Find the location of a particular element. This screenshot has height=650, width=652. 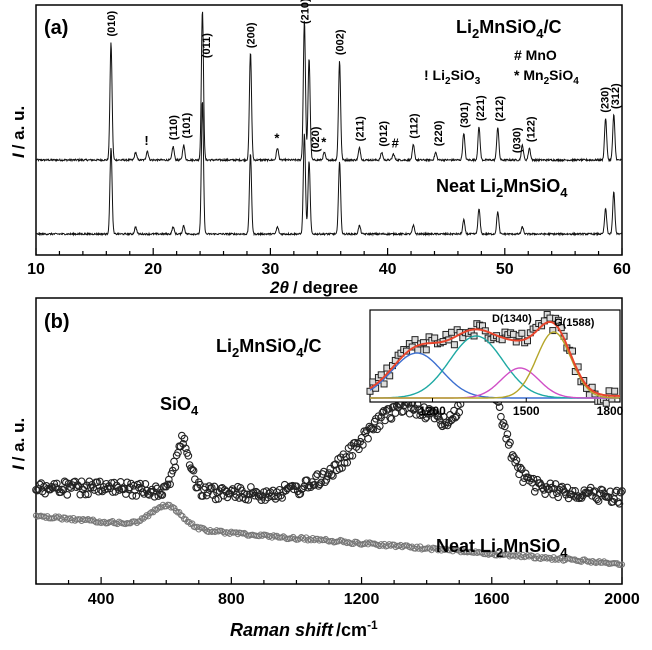

hkl-label: (230) is located at coordinates (605, 100).